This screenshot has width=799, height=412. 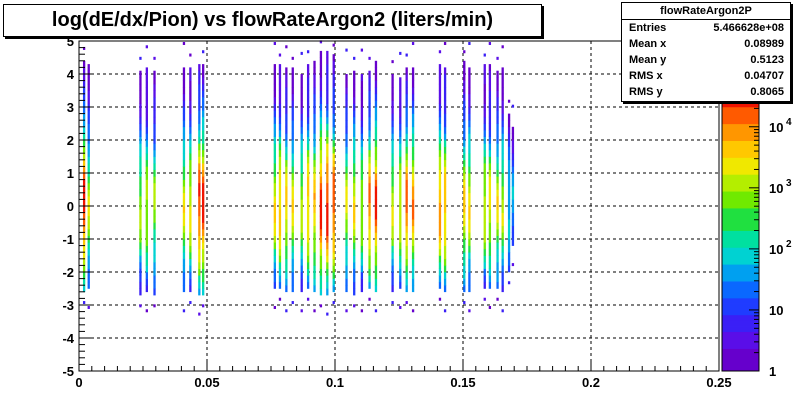 I want to click on y-tick-label: 5, so click(x=70, y=41).